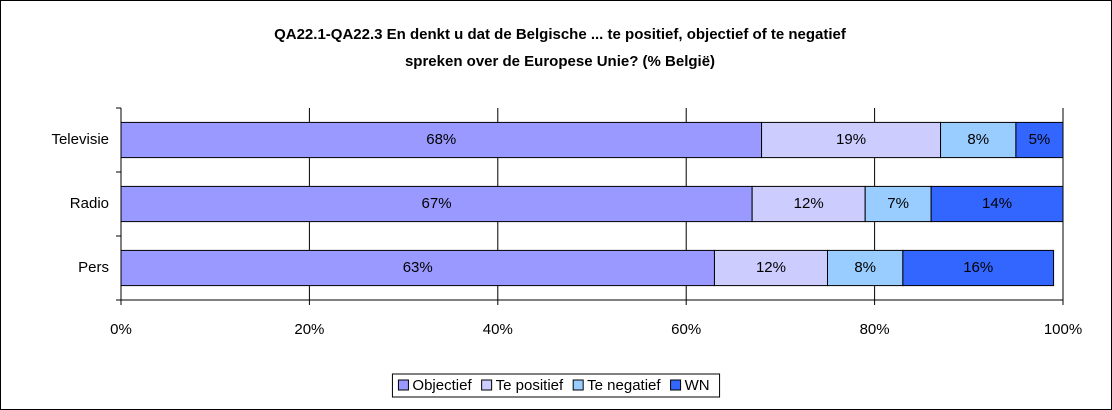  Describe the element at coordinates (89, 203) in the screenshot. I see `y-tick-label: Radio` at that location.